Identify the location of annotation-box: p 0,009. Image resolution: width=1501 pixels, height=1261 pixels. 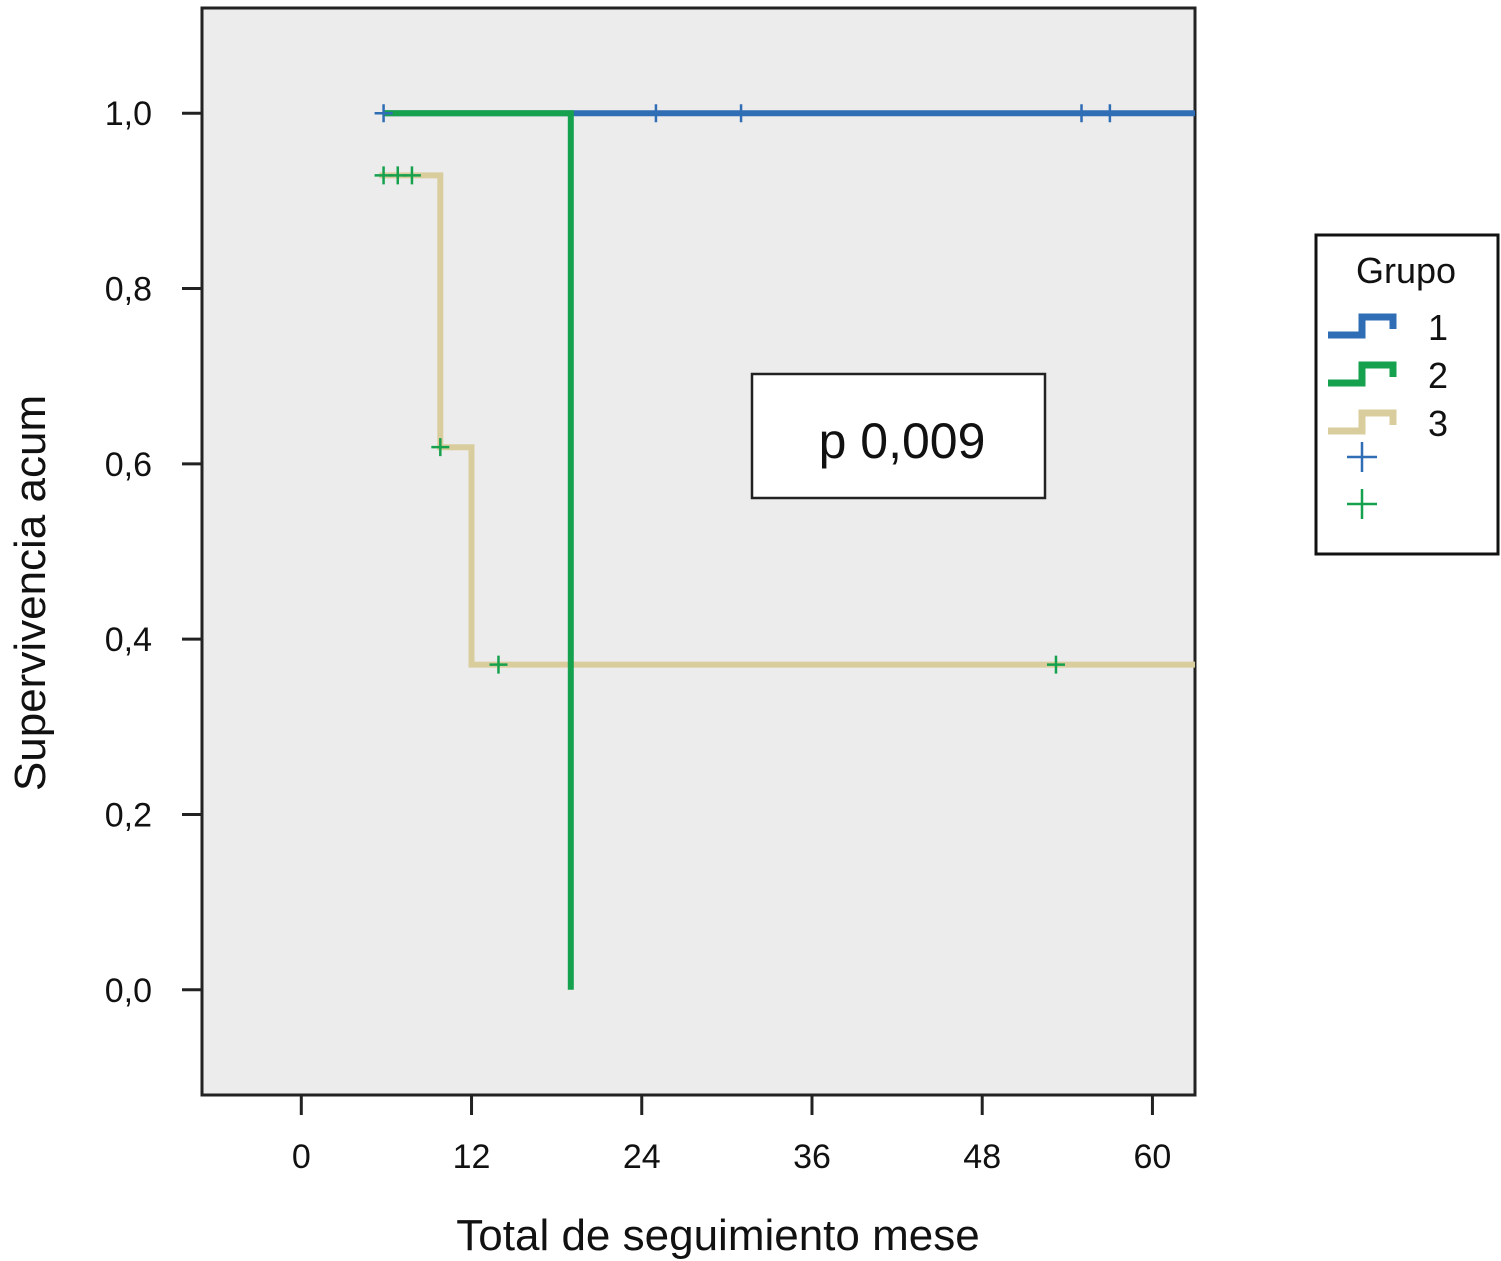
(898, 436).